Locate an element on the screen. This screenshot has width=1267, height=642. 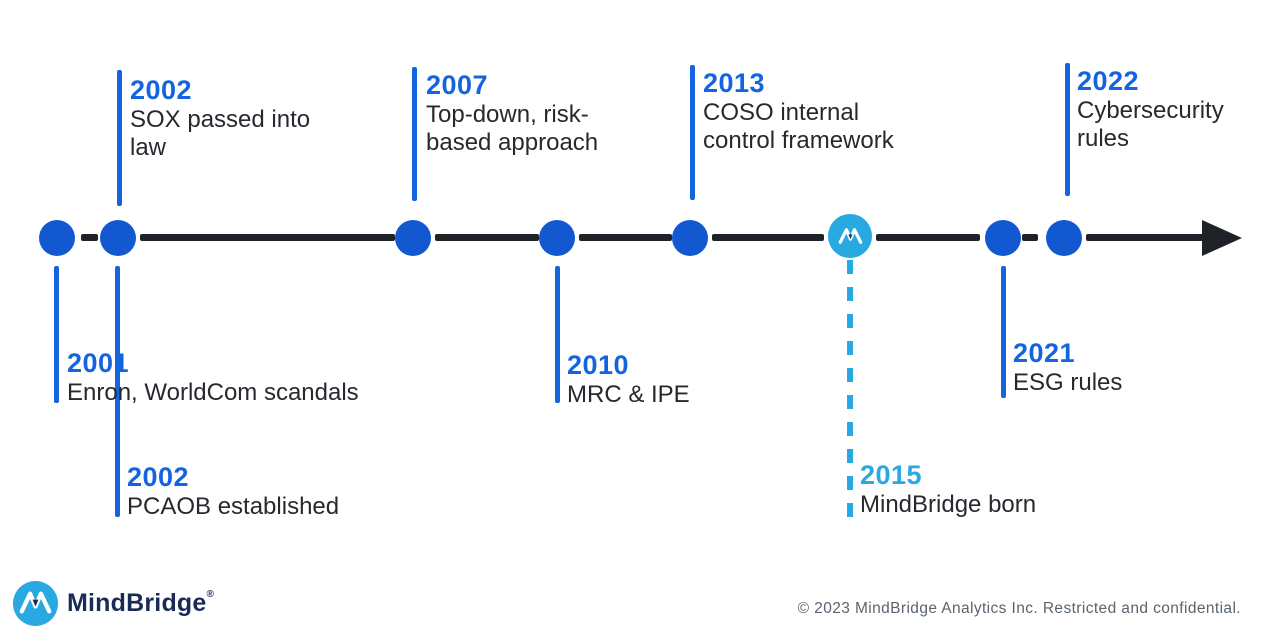
event-stem-2002-sox is located at coordinates (119, 138).